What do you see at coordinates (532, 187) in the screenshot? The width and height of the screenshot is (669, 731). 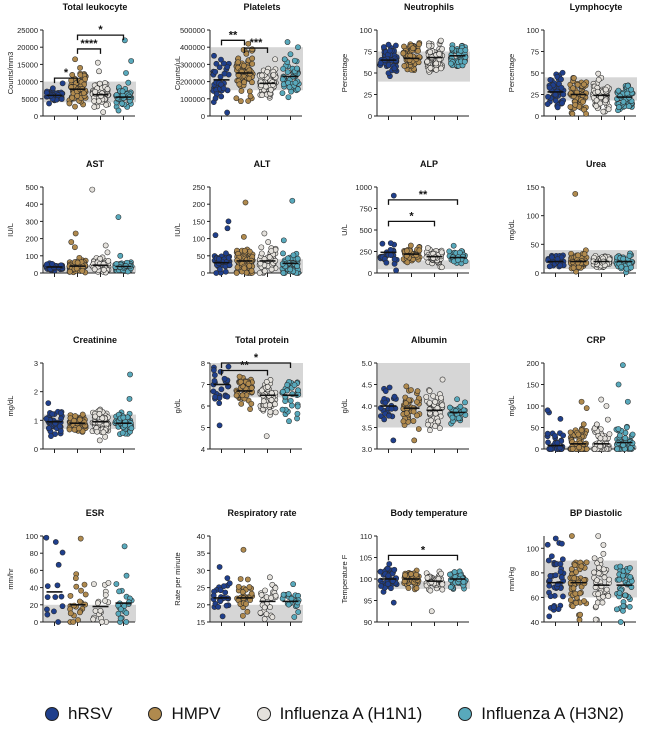 I see `y-tick-label: 150` at bounding box center [532, 187].